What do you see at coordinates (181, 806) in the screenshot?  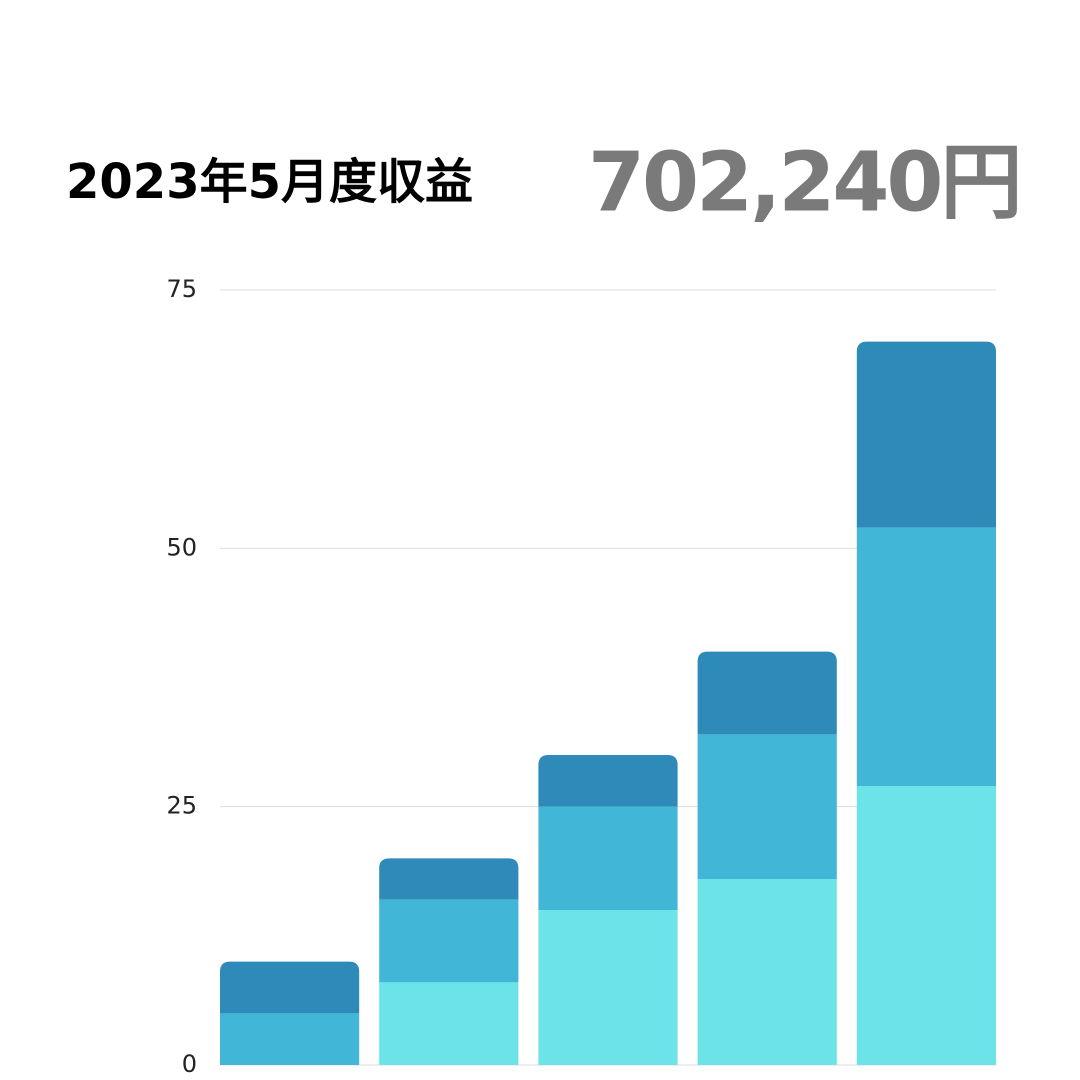 I see `y-tick-label: 25` at bounding box center [181, 806].